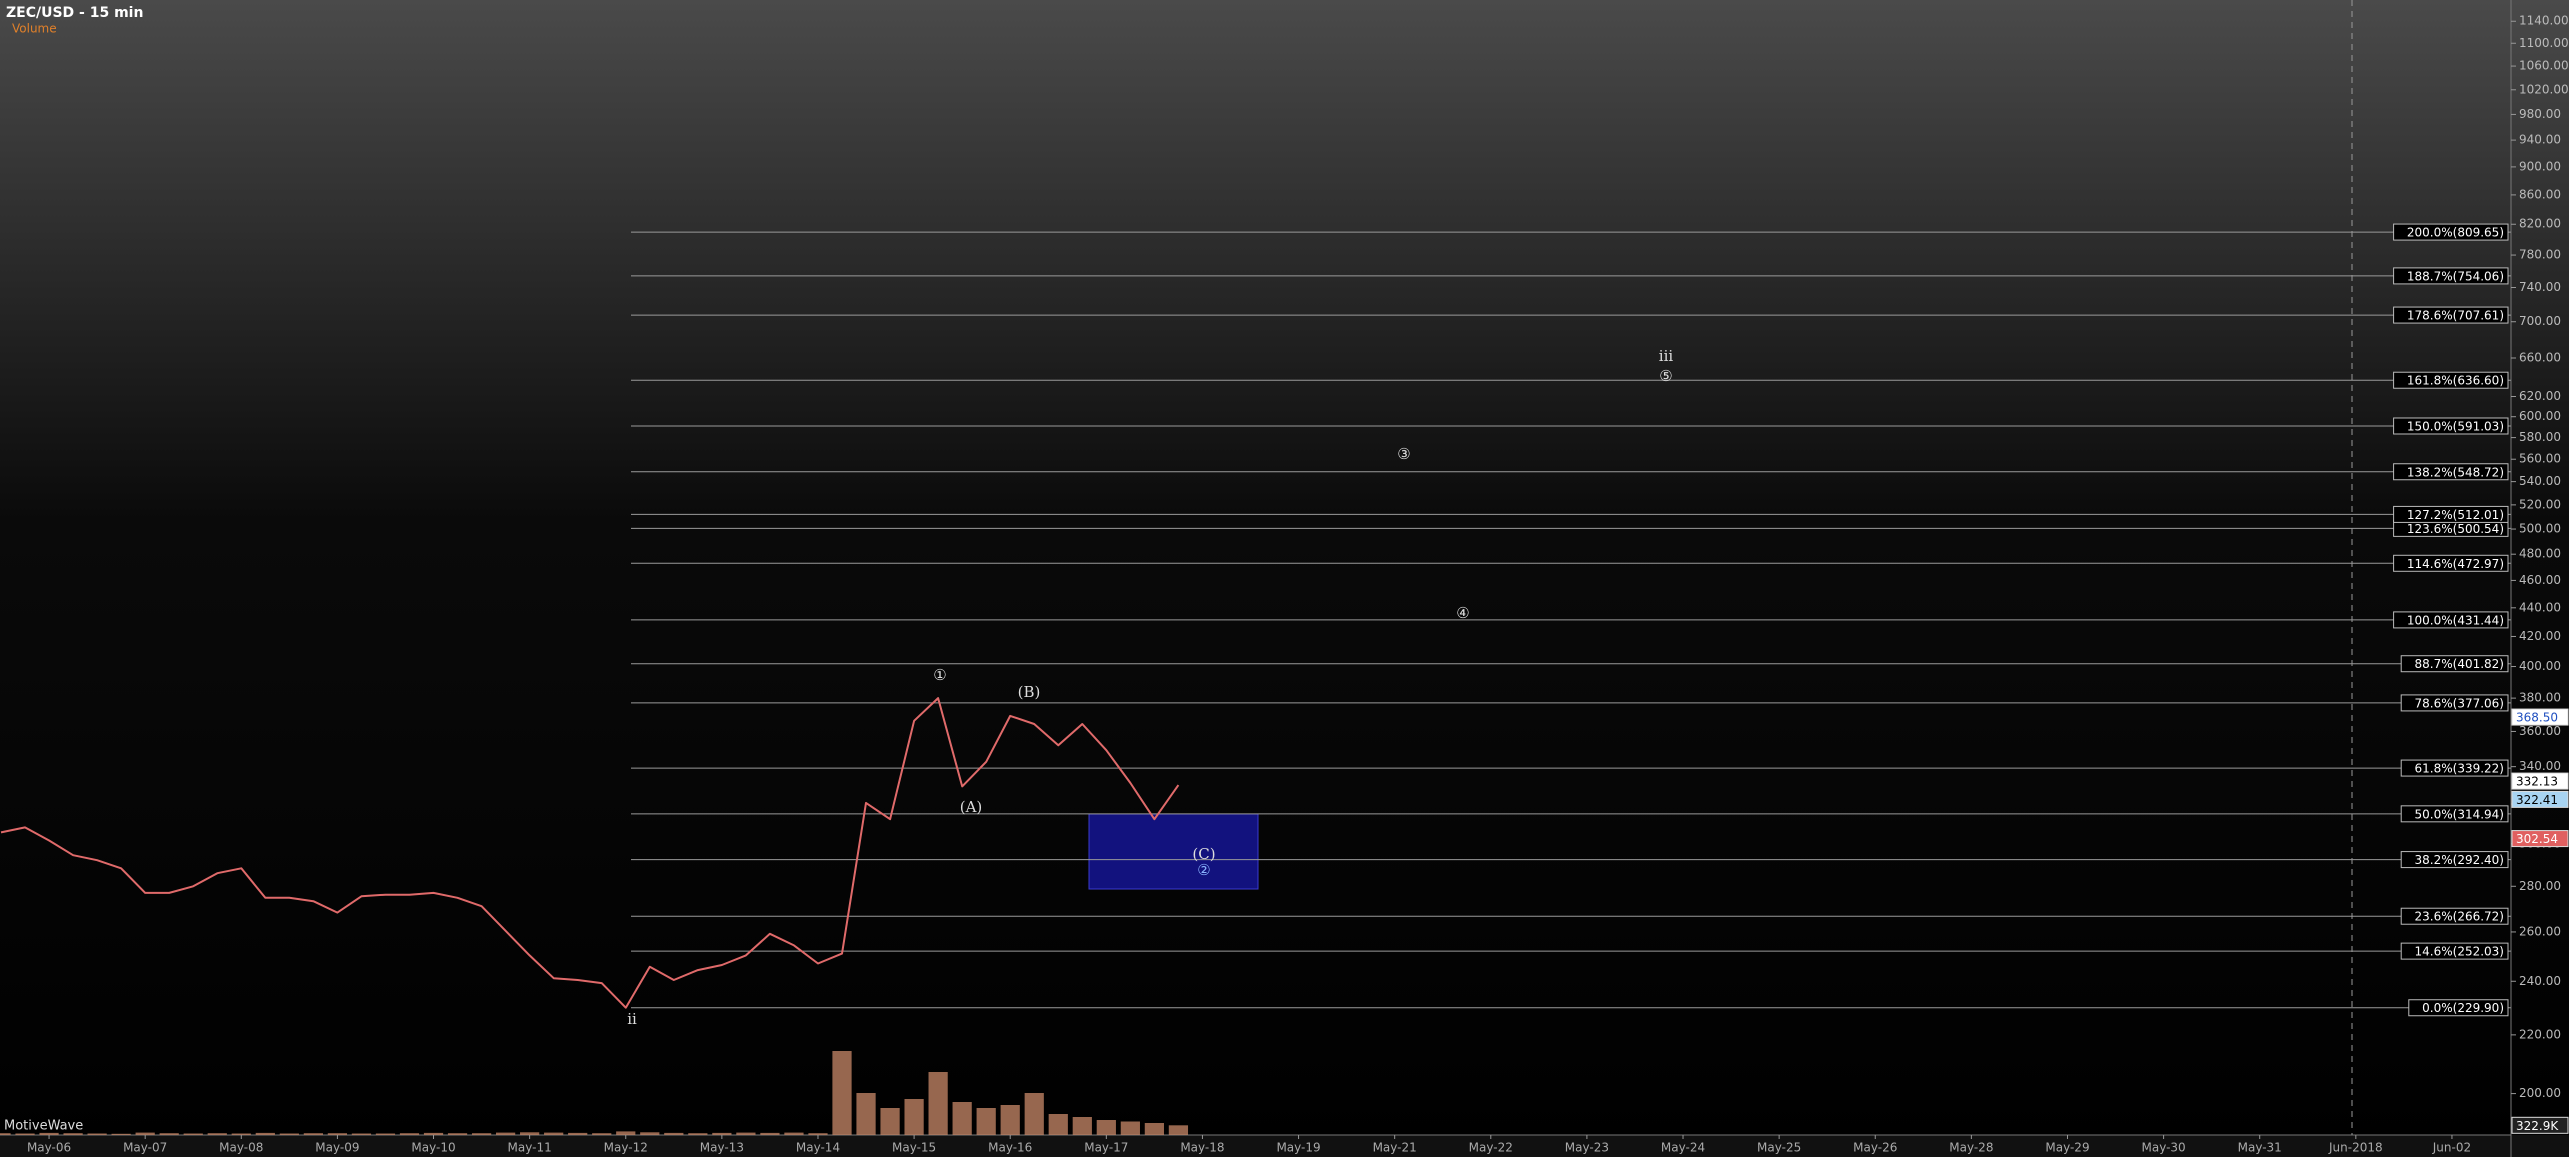 This screenshot has width=2569, height=1157. What do you see at coordinates (74, 13) in the screenshot?
I see `chart-title: ZEC/USD - 15 min` at bounding box center [74, 13].